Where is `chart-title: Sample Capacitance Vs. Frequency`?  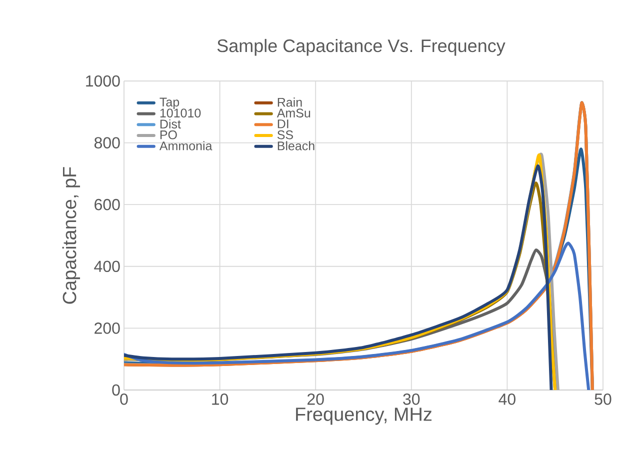 chart-title: Sample Capacitance Vs. Frequency is located at coordinates (361, 47).